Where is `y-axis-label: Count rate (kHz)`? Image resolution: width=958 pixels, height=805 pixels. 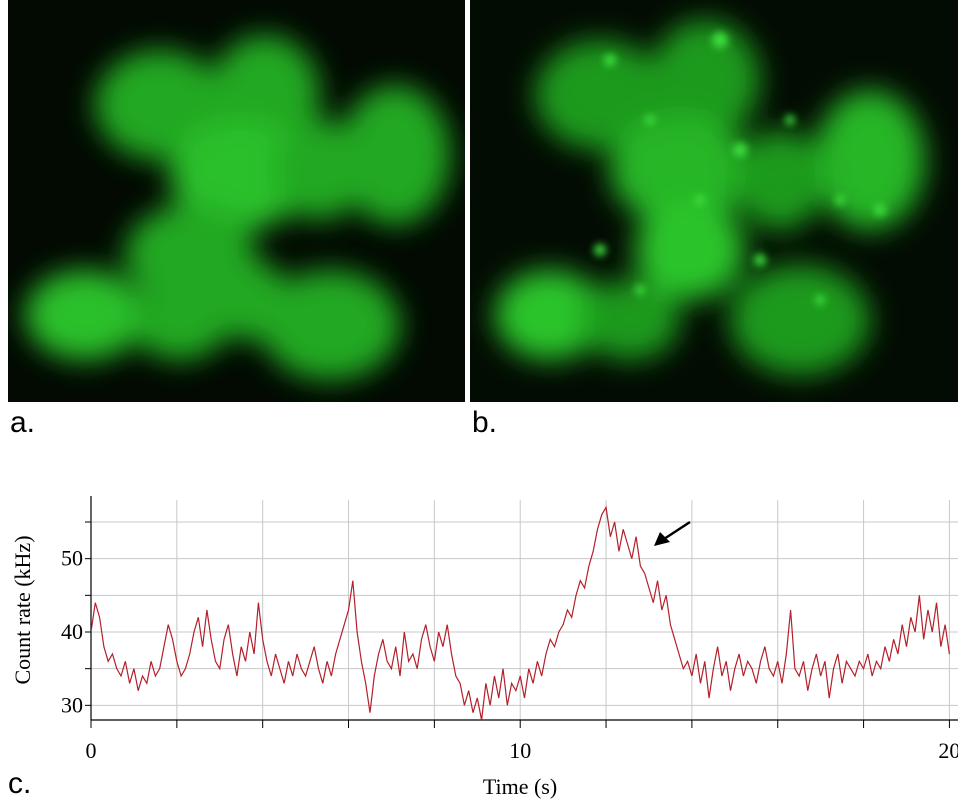
y-axis-label: Count rate (kHz) is located at coordinates (22, 609).